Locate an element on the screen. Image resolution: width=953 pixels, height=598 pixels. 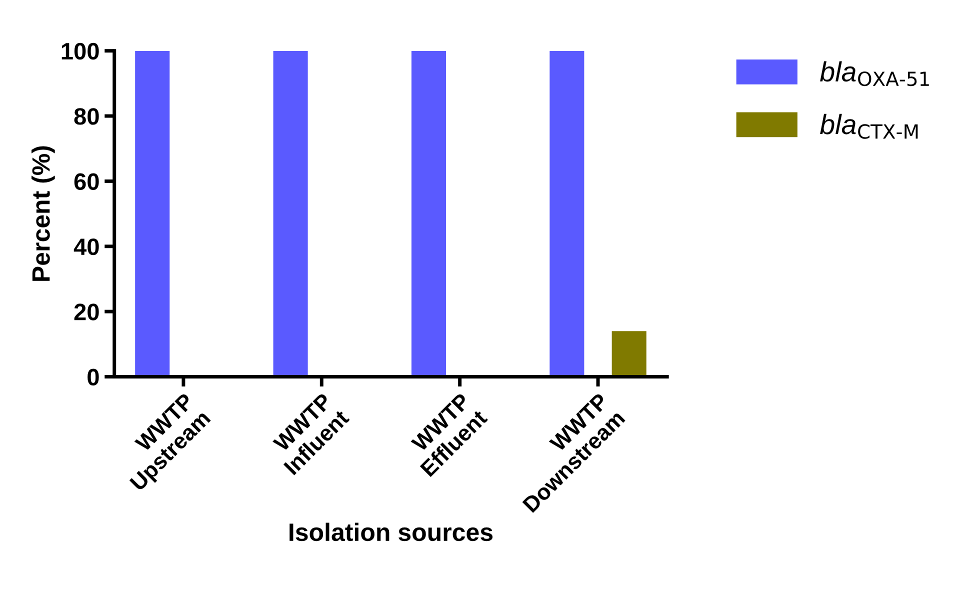
y-tick-label: 40 is located at coordinates (86, 247).